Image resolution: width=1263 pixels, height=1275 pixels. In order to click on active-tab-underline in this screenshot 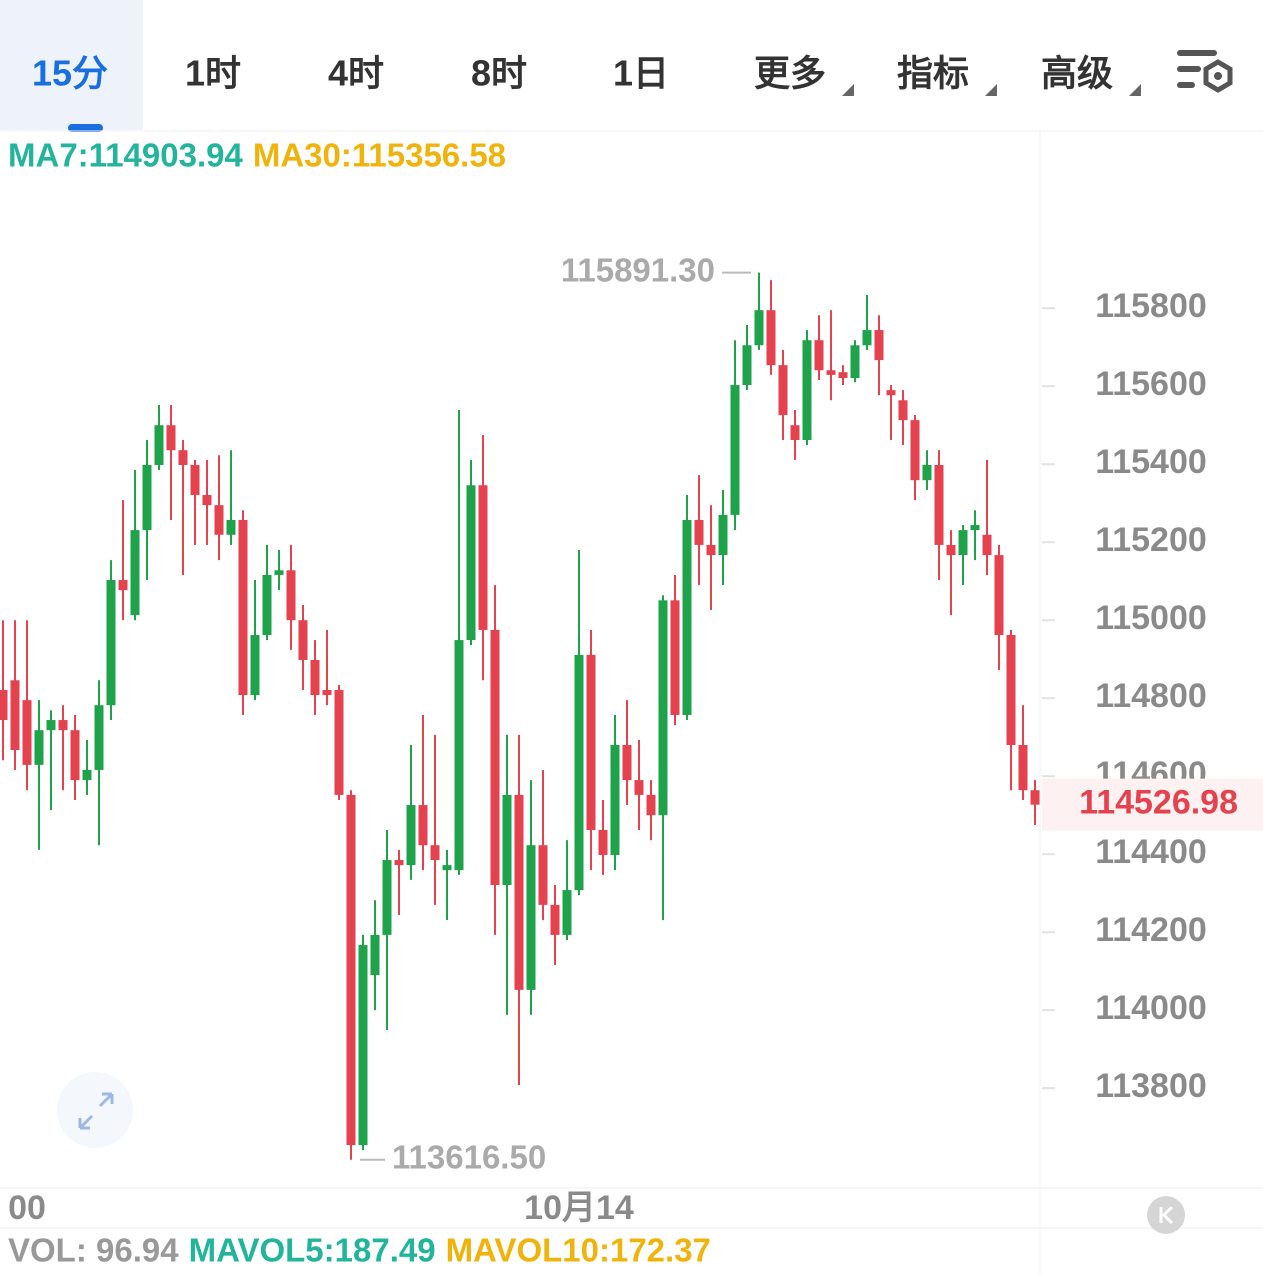, I will do `click(85, 128)`.